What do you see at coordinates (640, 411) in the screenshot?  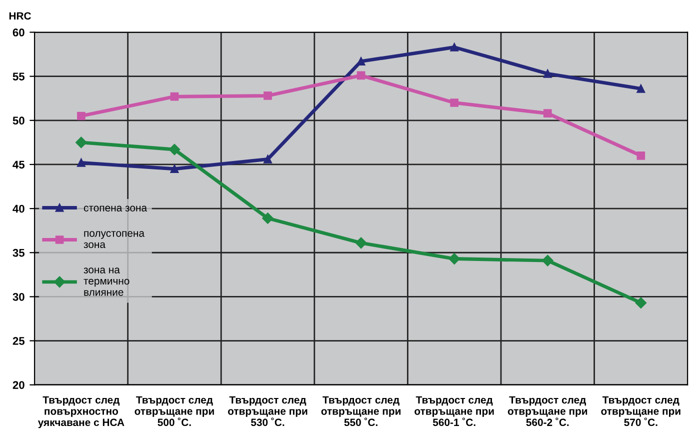 I see `x-tick-label: Твърдост след отвръщане при 570 ˚С.` at bounding box center [640, 411].